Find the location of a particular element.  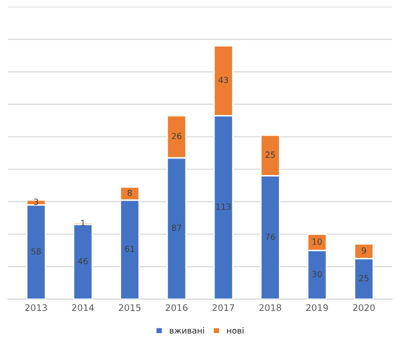

data-label: 46 is located at coordinates (83, 261).